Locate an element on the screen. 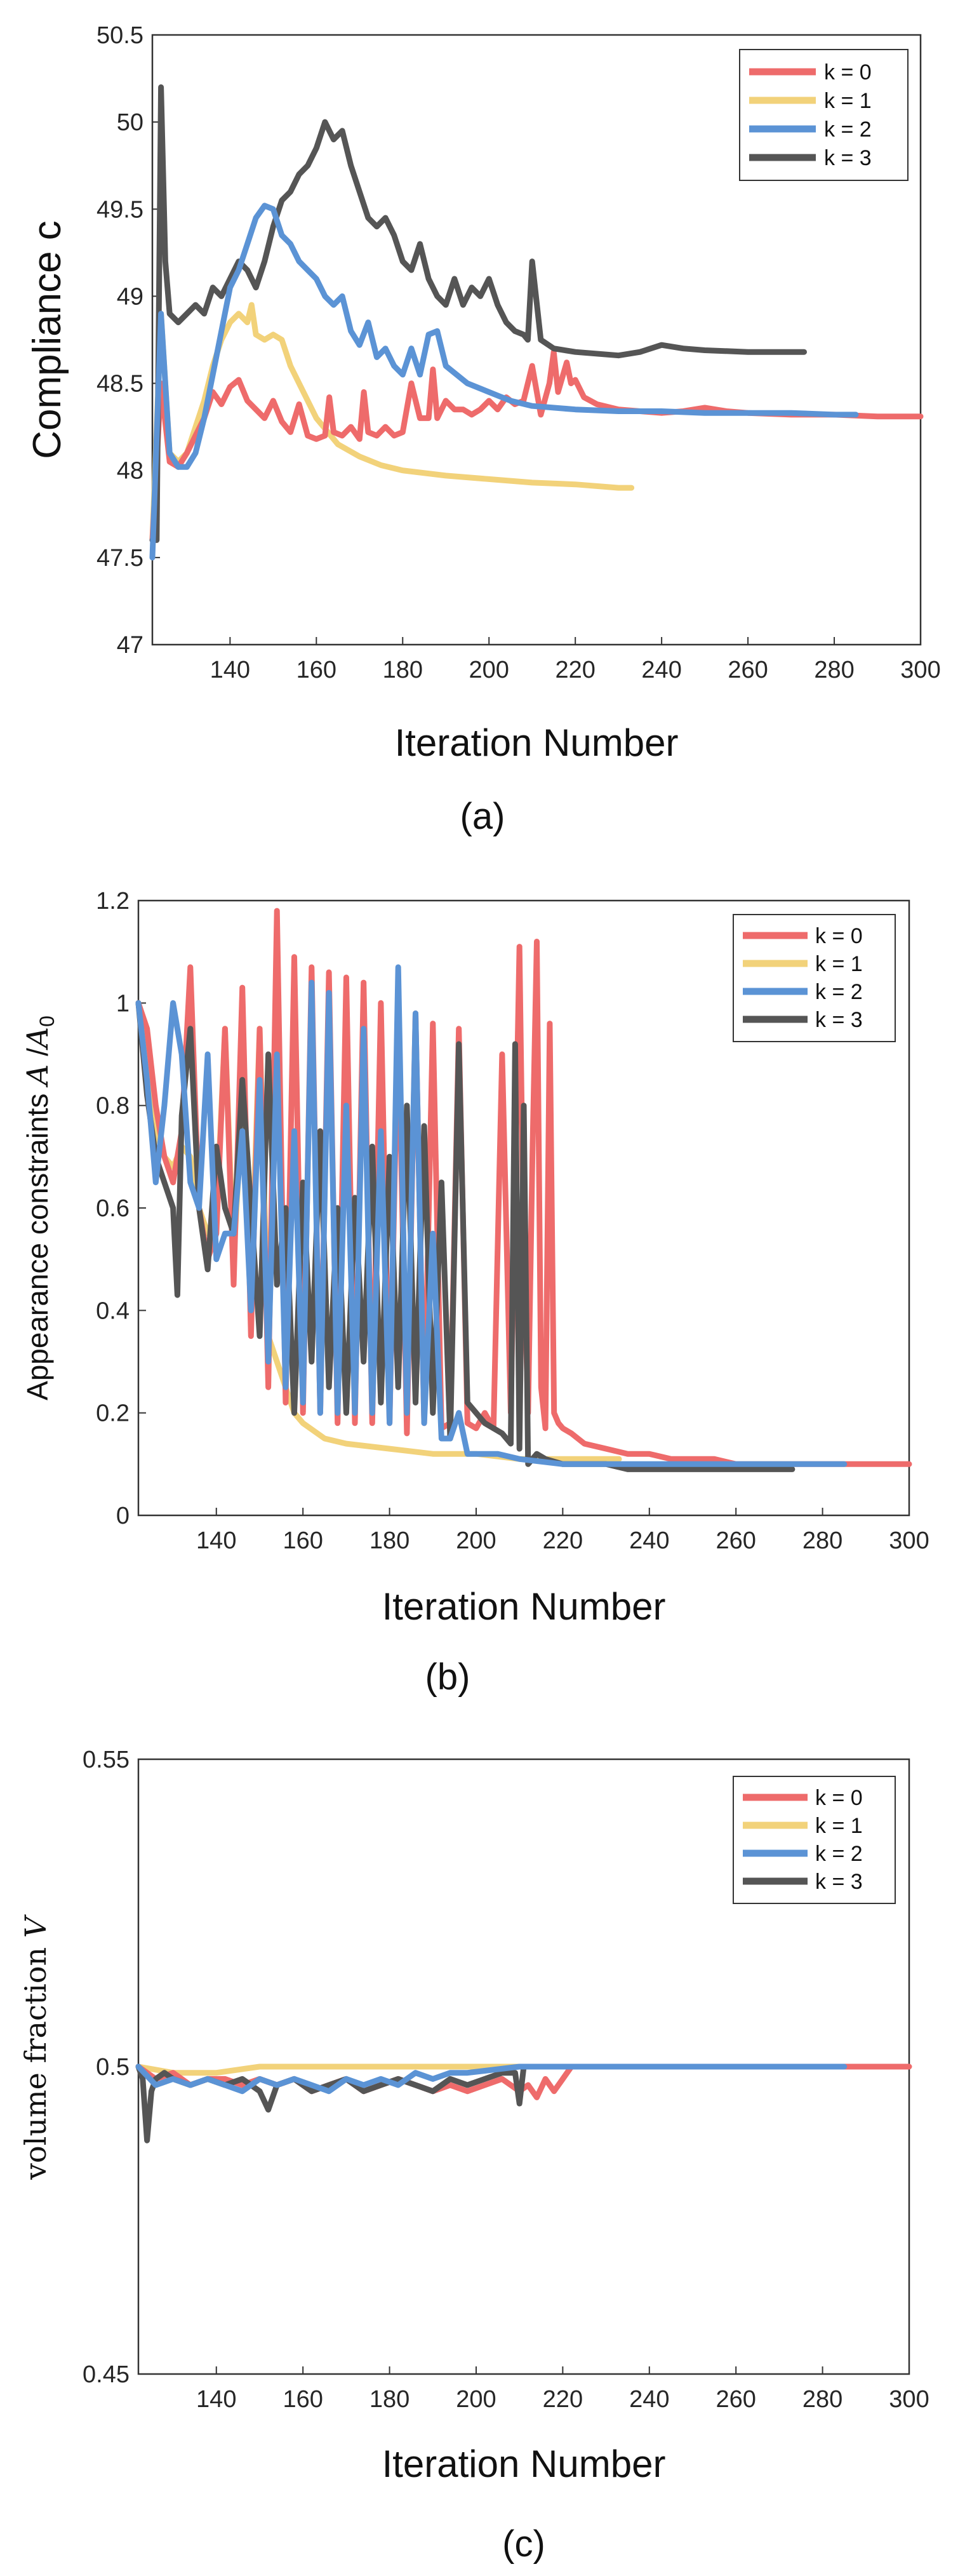 The height and width of the screenshot is (2576, 972). panel-b-x-axis-title: Iteration Number is located at coordinates (524, 1606).